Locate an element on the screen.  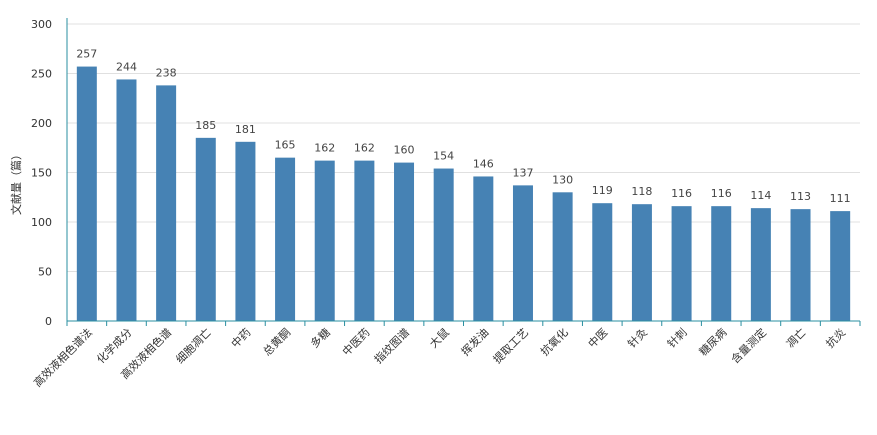
y-tick-label: 100 is located at coordinates (41, 222).